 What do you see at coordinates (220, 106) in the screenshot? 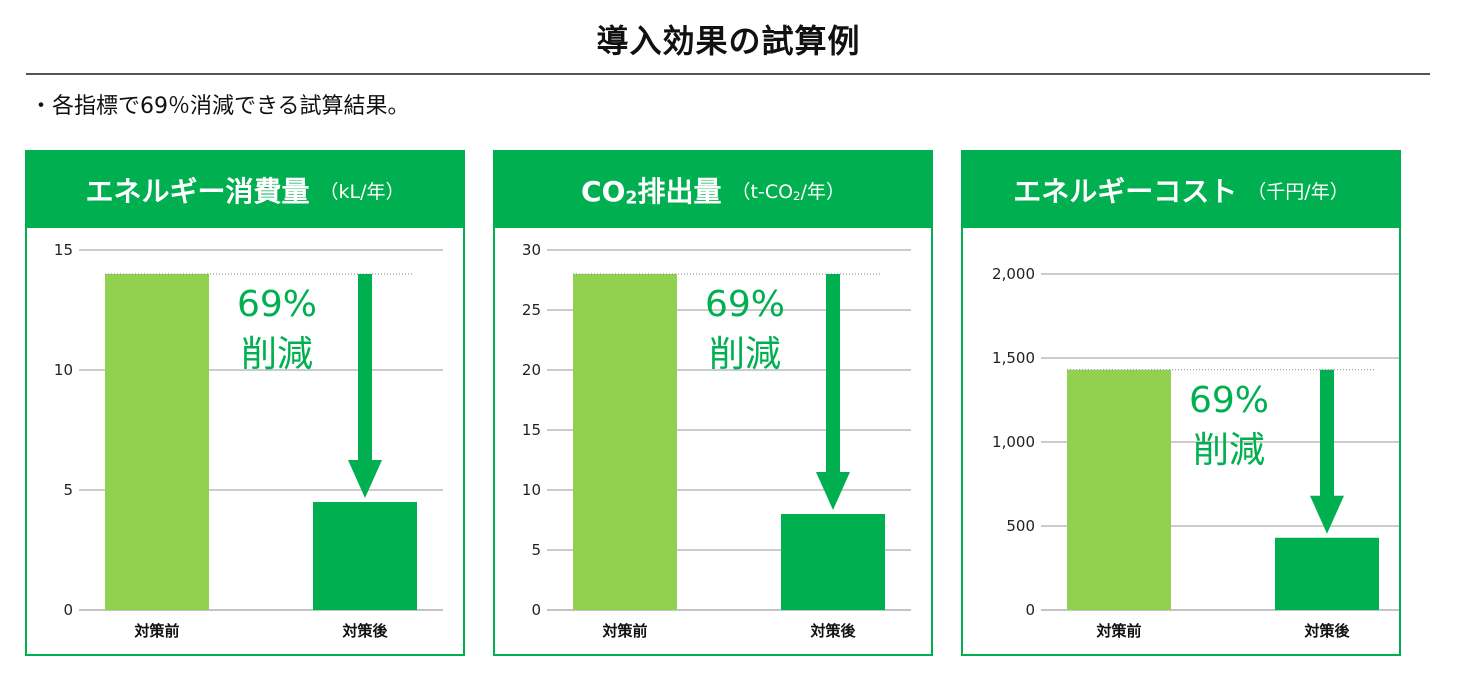
I see `lead-text: ・各指標で69％消減できる試算結果。` at bounding box center [220, 106].